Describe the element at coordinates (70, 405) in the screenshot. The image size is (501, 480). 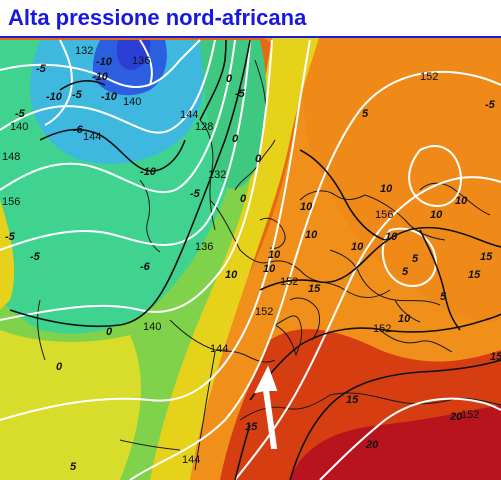
I see `temperature-zone-warm-west` at that location.